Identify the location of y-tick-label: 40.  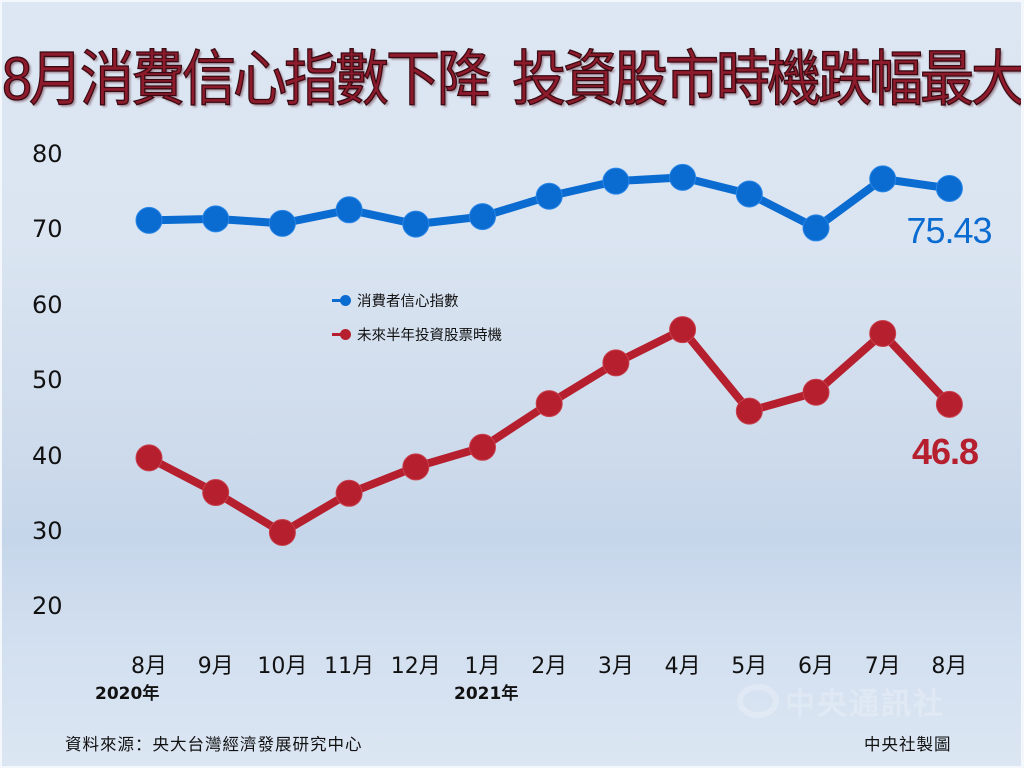
(47, 455).